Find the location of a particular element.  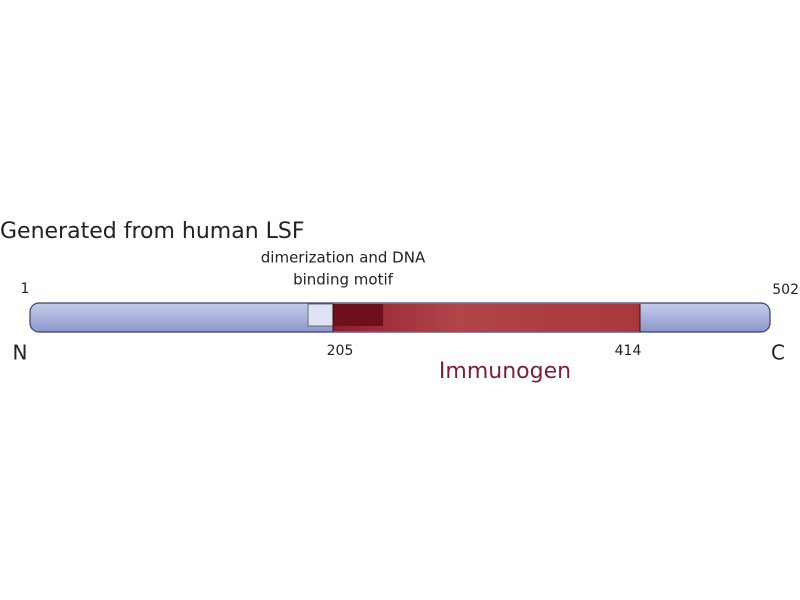

motif-immunogen-overlap is located at coordinates (358, 315).